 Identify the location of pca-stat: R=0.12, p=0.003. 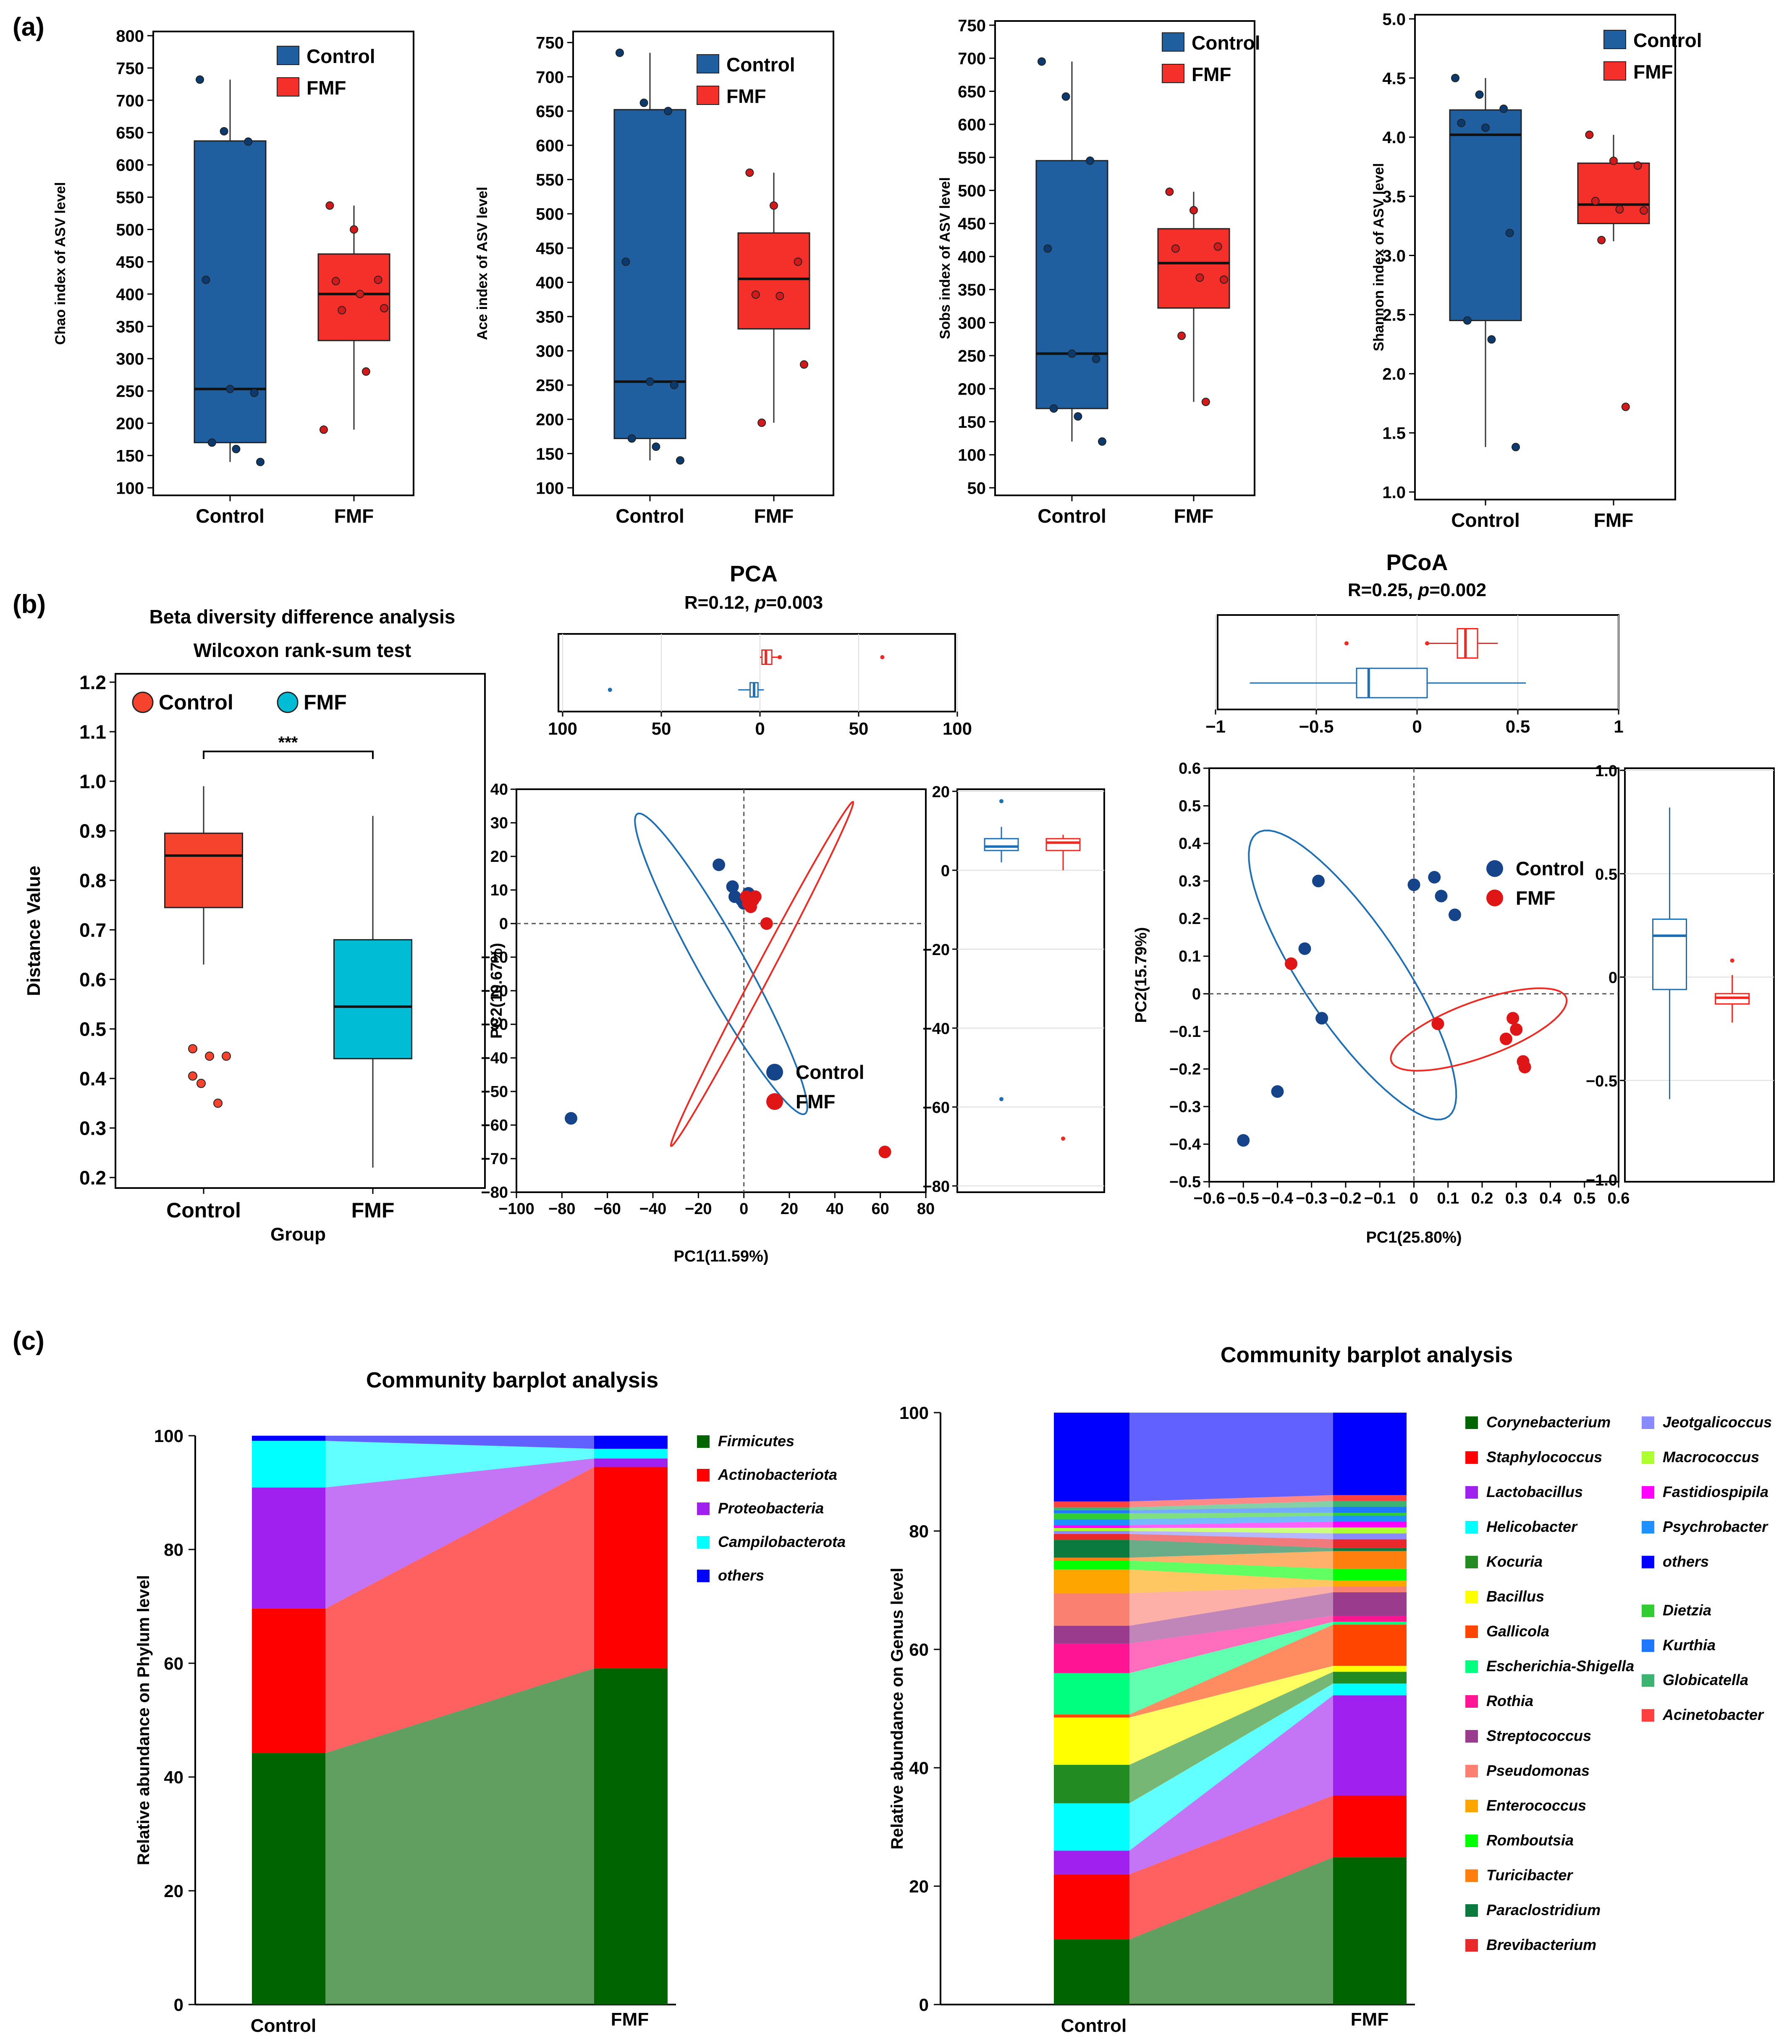
(753, 602).